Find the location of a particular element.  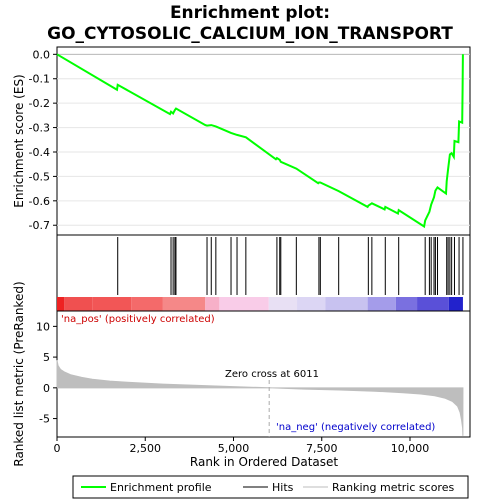

neg-label: 'na_neg' (negatively correlated) is located at coordinates (355, 427).